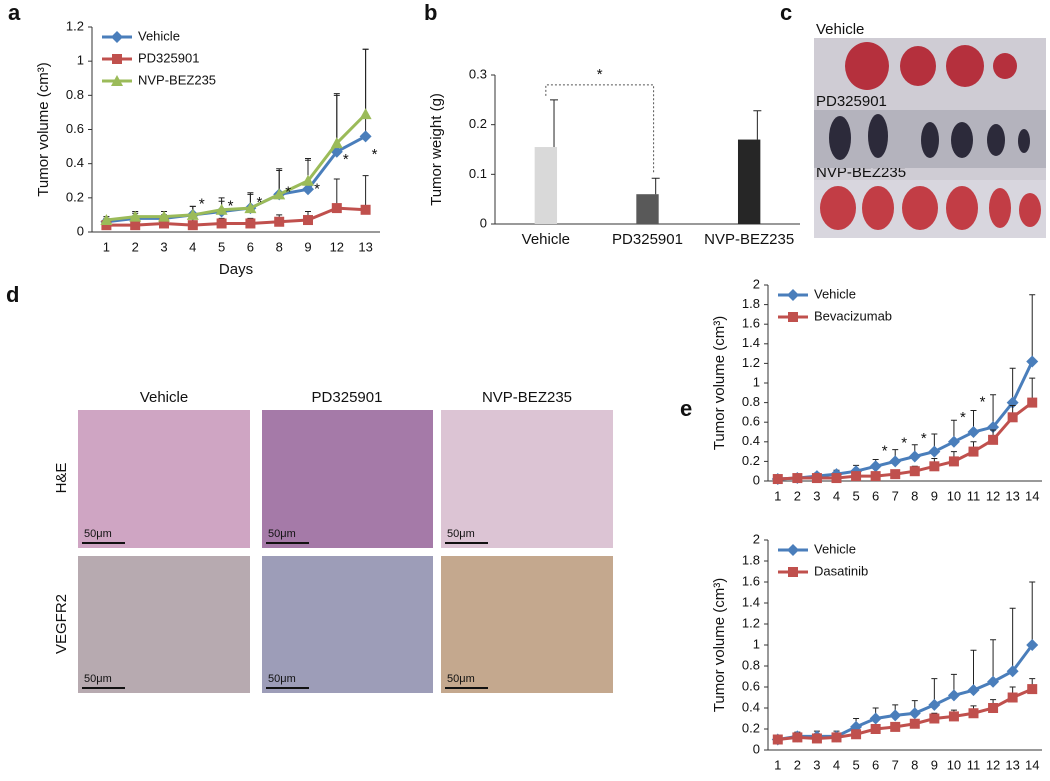 The width and height of the screenshot is (1050, 781). What do you see at coordinates (61, 624) in the screenshot?
I see `row-header: VEGFR2` at bounding box center [61, 624].